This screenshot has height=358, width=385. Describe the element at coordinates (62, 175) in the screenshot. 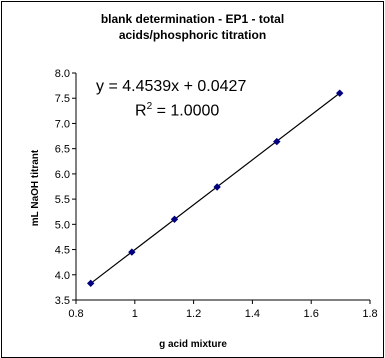

I see `y-tick-label: 6.0` at that location.